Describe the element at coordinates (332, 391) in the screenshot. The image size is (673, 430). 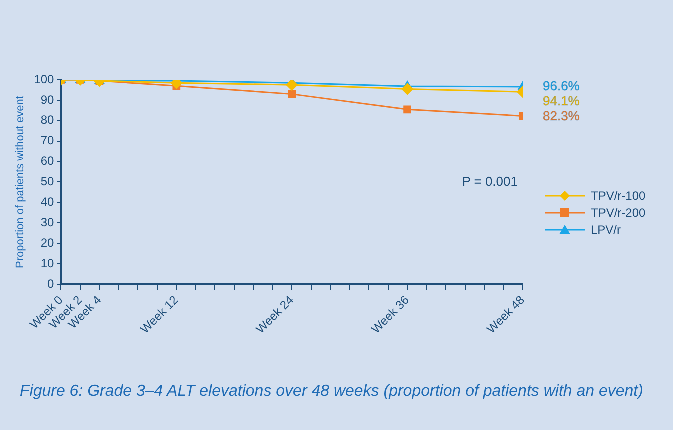
I see `text: Figure 6: Grade 3–4 ALT elevations over 48 weeks (proportion of patients with an event)` at that location.